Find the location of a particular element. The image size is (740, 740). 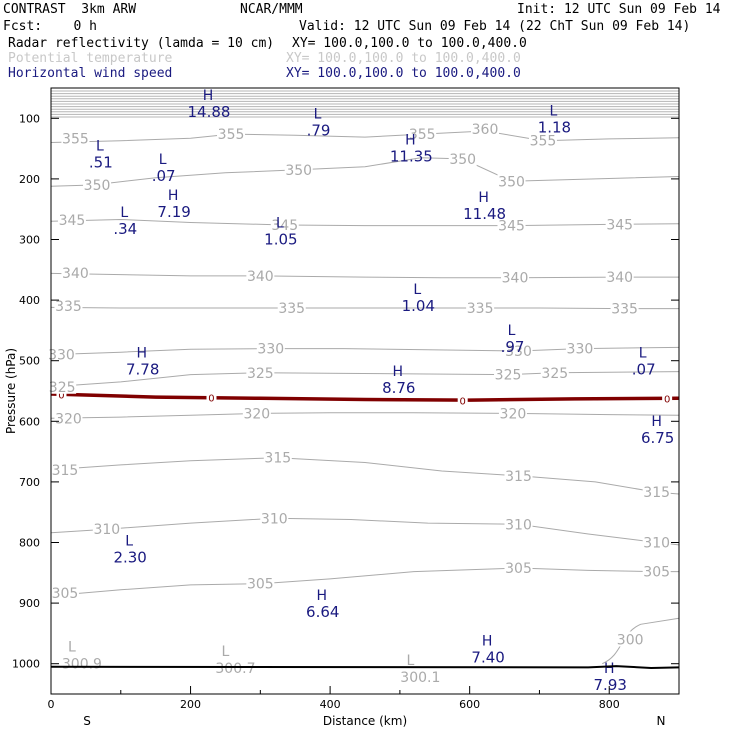

x-tick-label: 200 is located at coordinates (190, 704).